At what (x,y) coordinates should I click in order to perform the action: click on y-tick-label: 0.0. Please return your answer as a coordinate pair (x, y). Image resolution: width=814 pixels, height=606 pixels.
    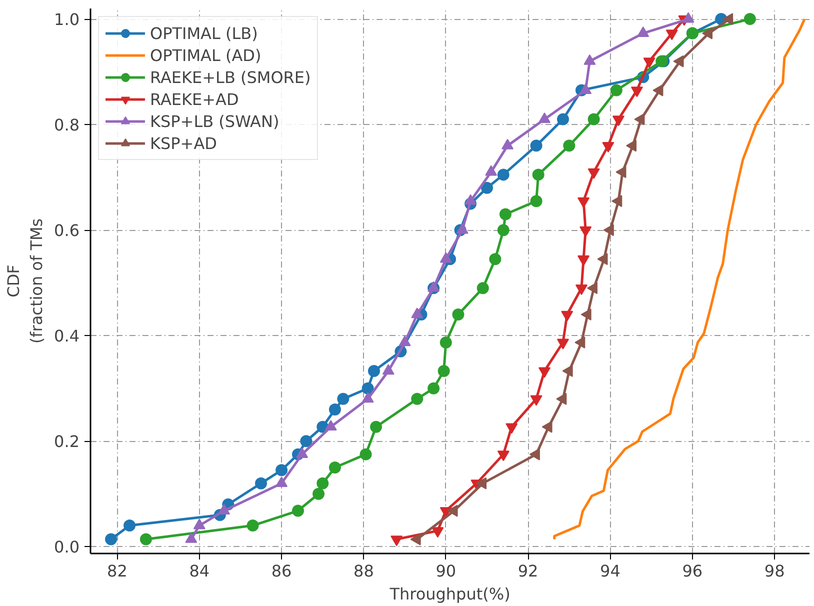
    Looking at the image, I should click on (67, 547).